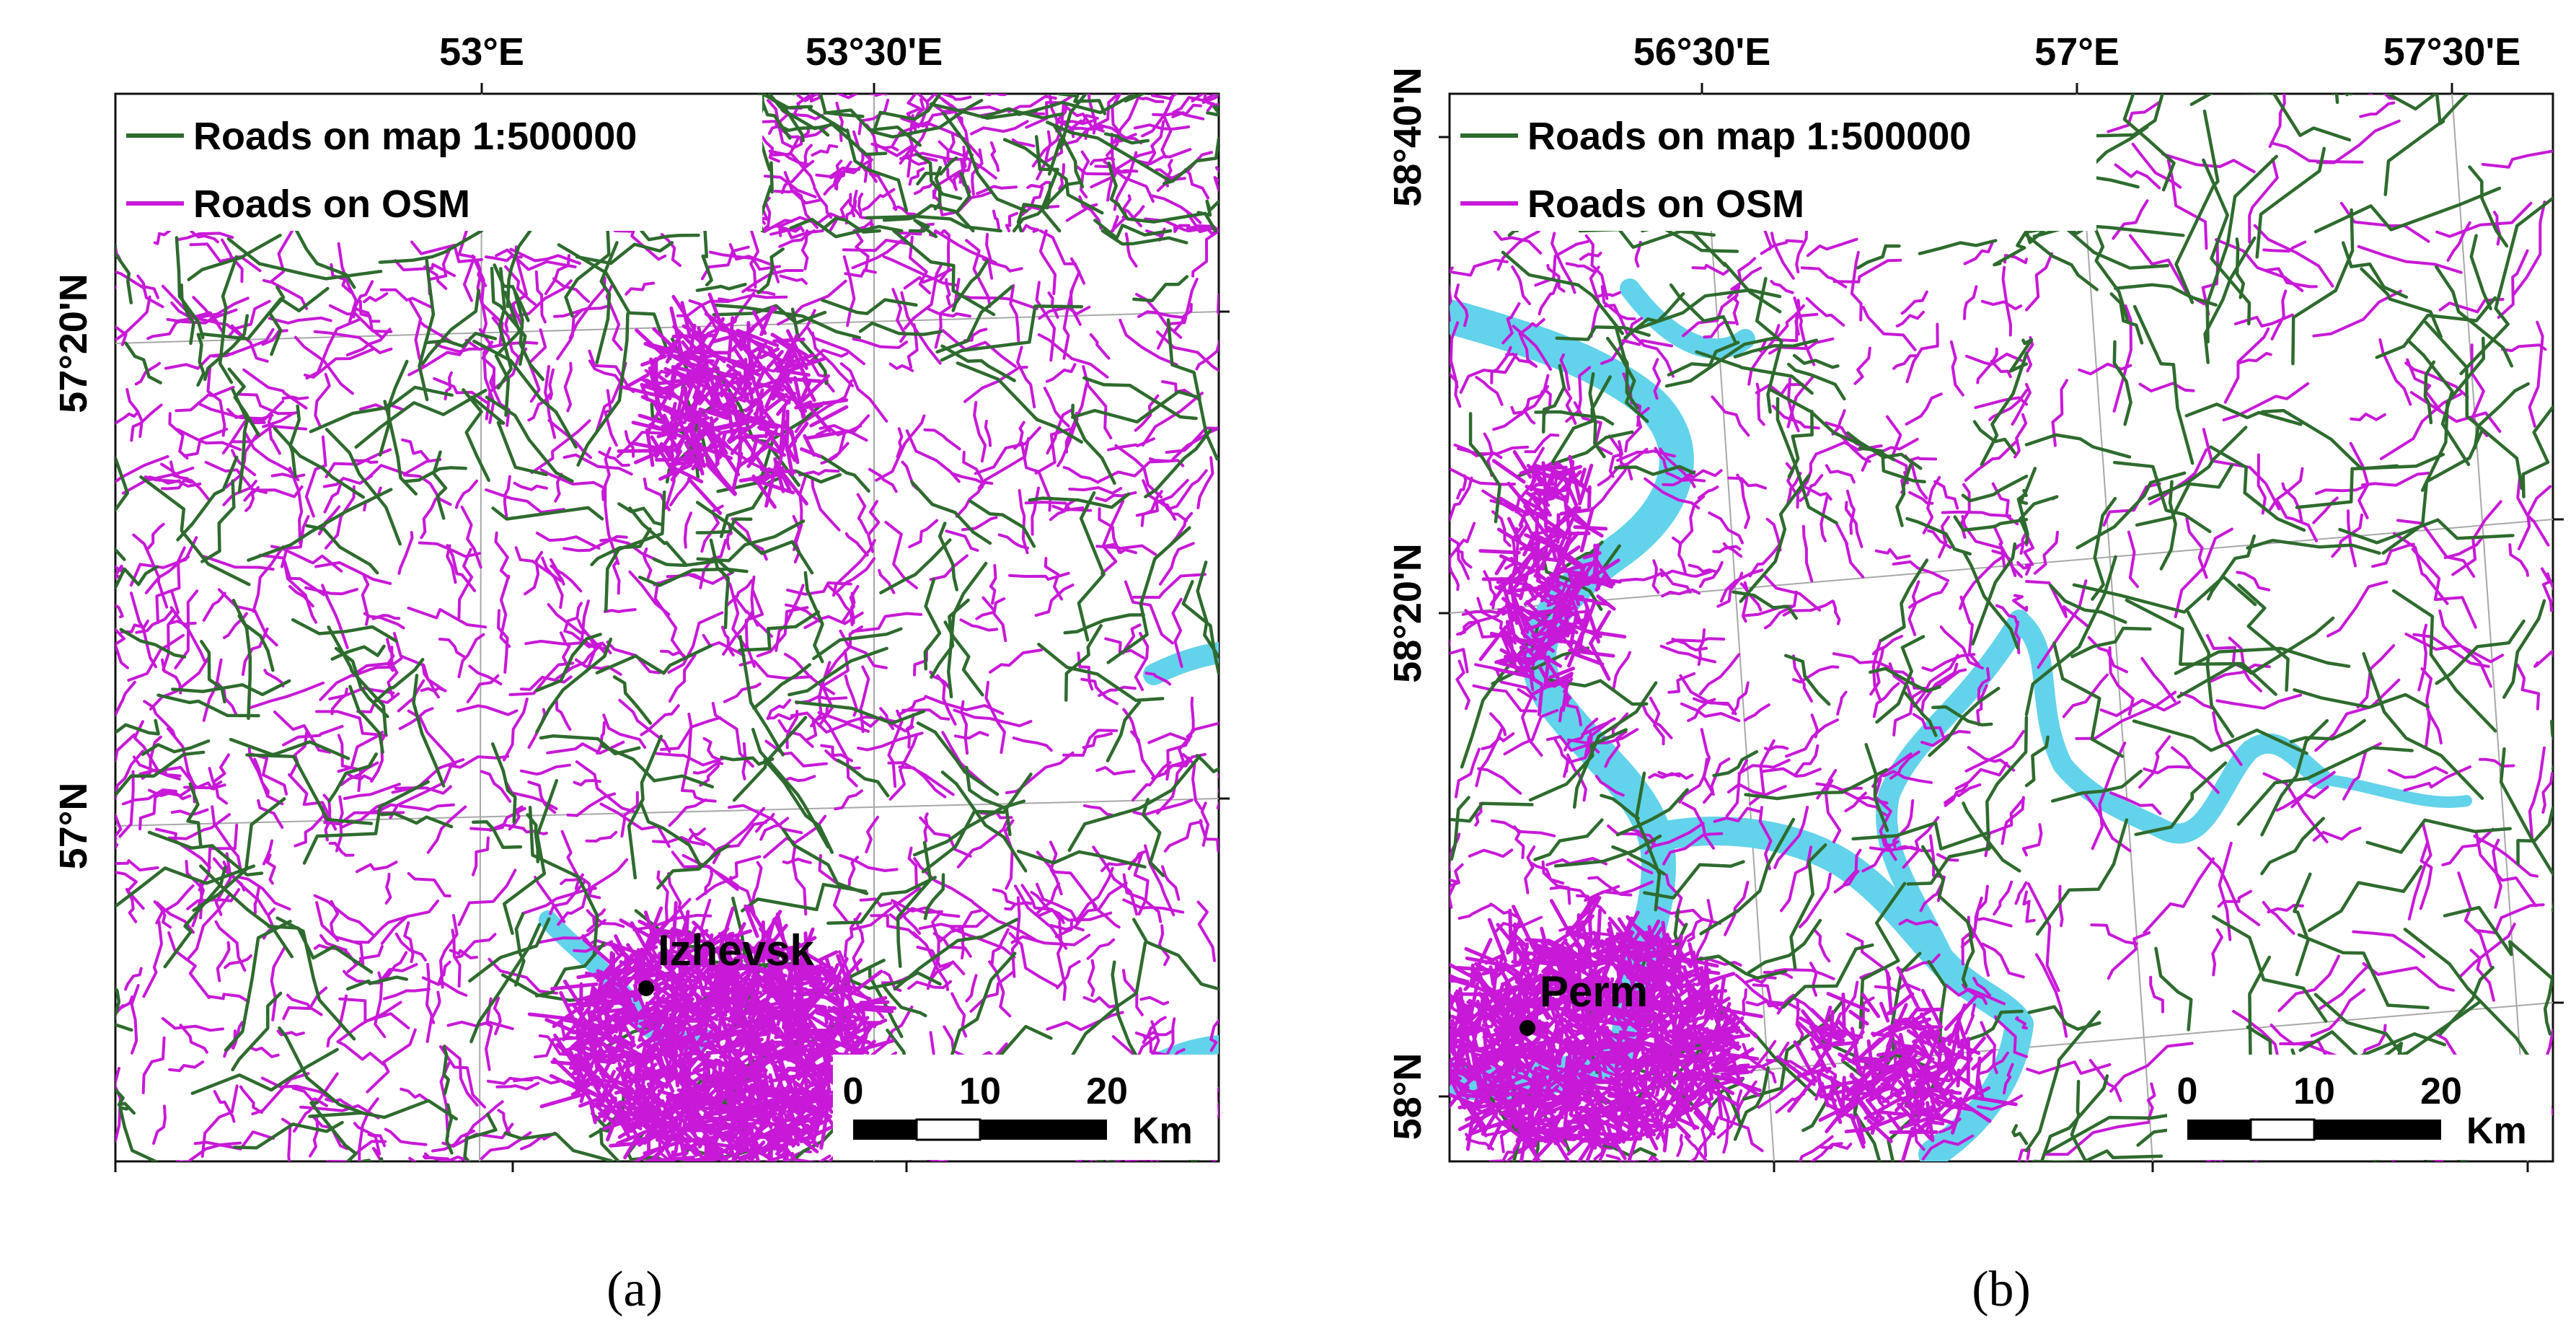  What do you see at coordinates (736, 950) in the screenshot?
I see `city-label-a: Izhevsk` at bounding box center [736, 950].